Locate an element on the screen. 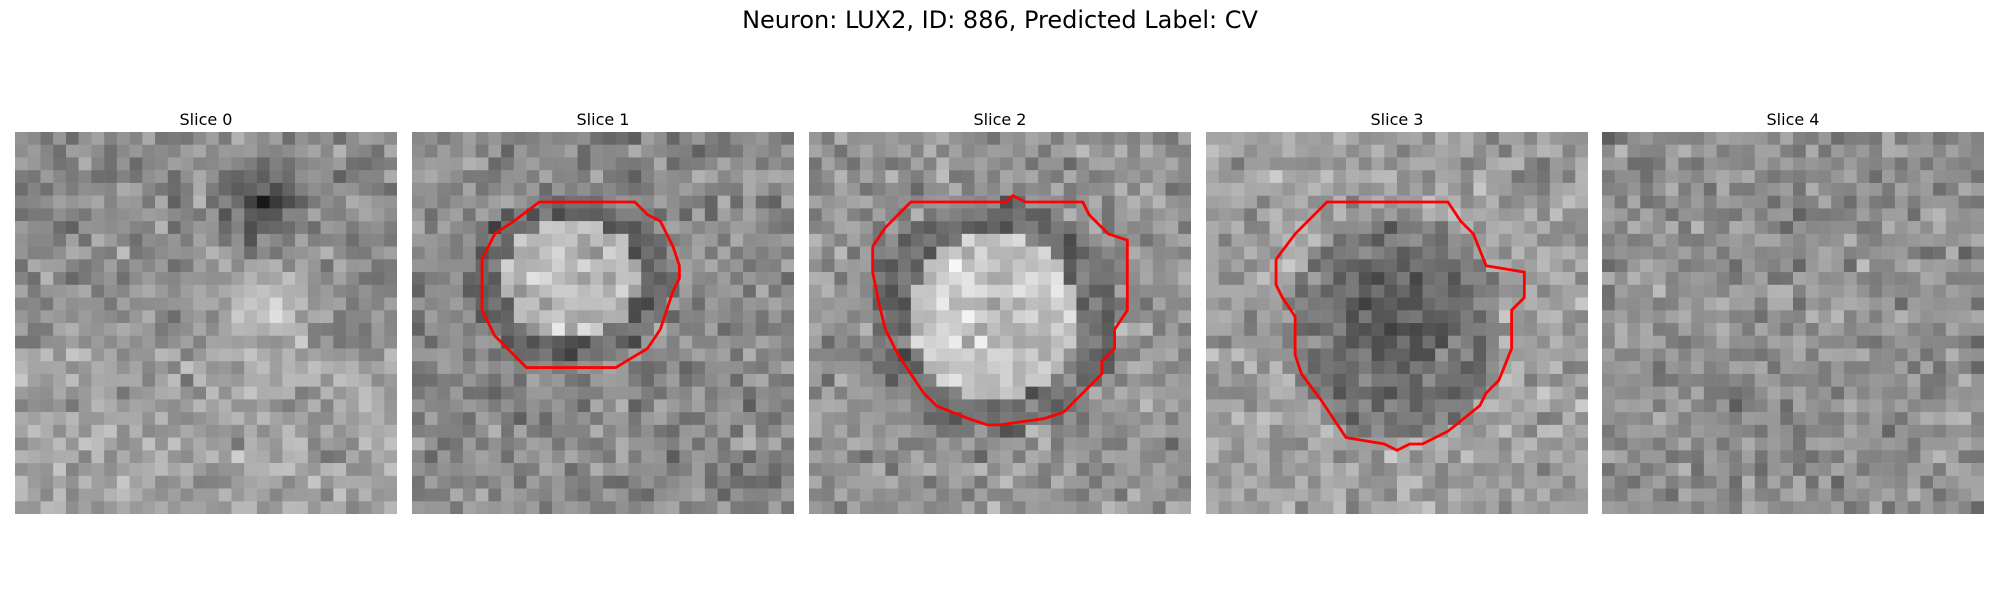 The width and height of the screenshot is (2000, 600). slice-title: Slice 0 is located at coordinates (206, 119).